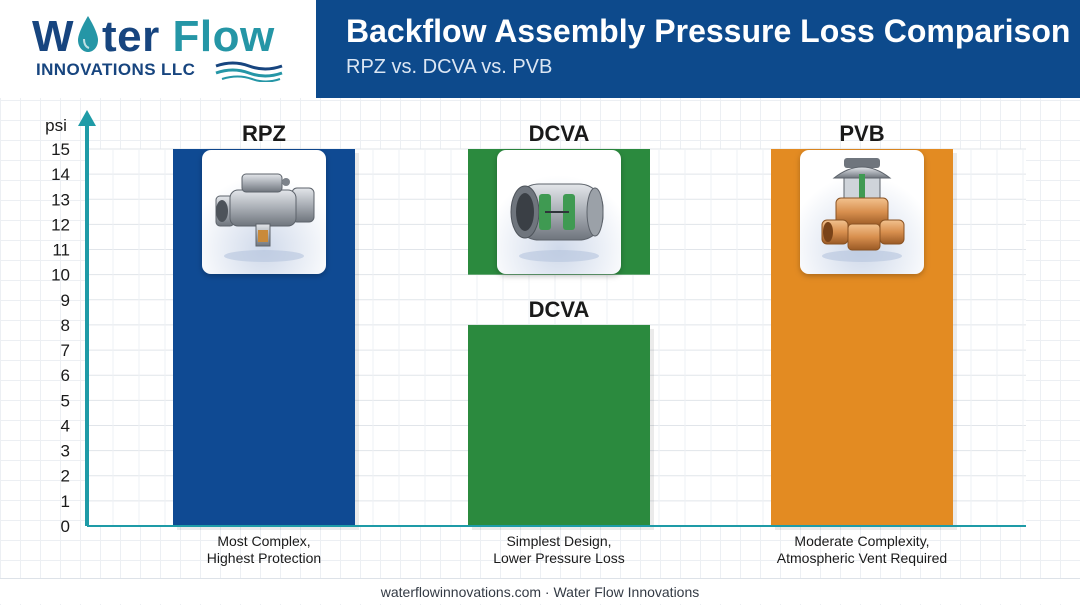 This screenshot has width=1080, height=605. I want to click on category-description-line: Moderate Complexity,, so click(861, 541).